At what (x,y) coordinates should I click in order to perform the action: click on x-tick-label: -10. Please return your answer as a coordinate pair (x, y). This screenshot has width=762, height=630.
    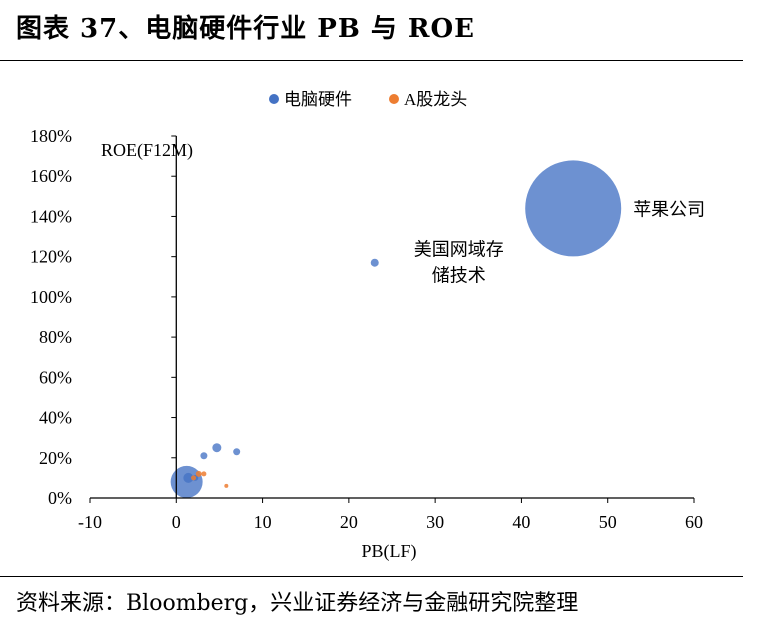
    Looking at the image, I should click on (90, 522).